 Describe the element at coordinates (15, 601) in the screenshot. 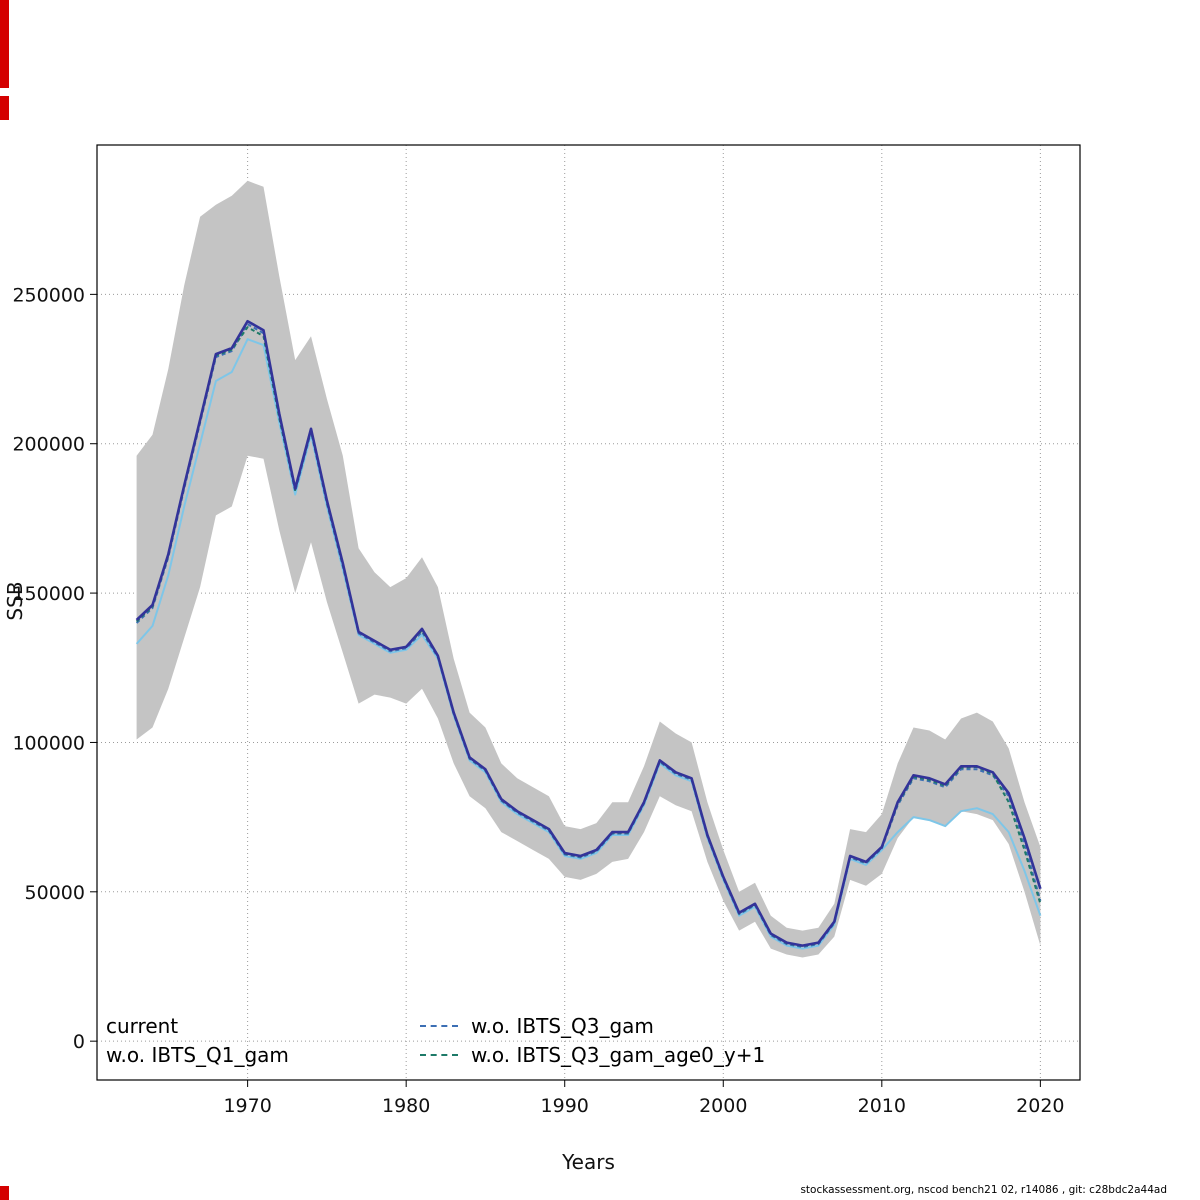

I see `y-axis-label: SSB` at that location.